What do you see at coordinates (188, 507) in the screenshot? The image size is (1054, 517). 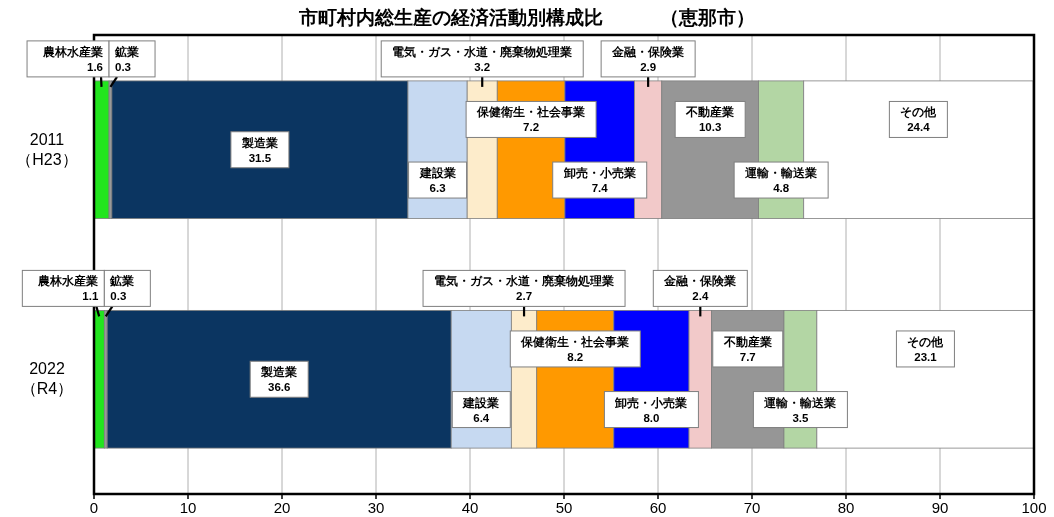 I see `x-tick-label: 10` at bounding box center [188, 507].